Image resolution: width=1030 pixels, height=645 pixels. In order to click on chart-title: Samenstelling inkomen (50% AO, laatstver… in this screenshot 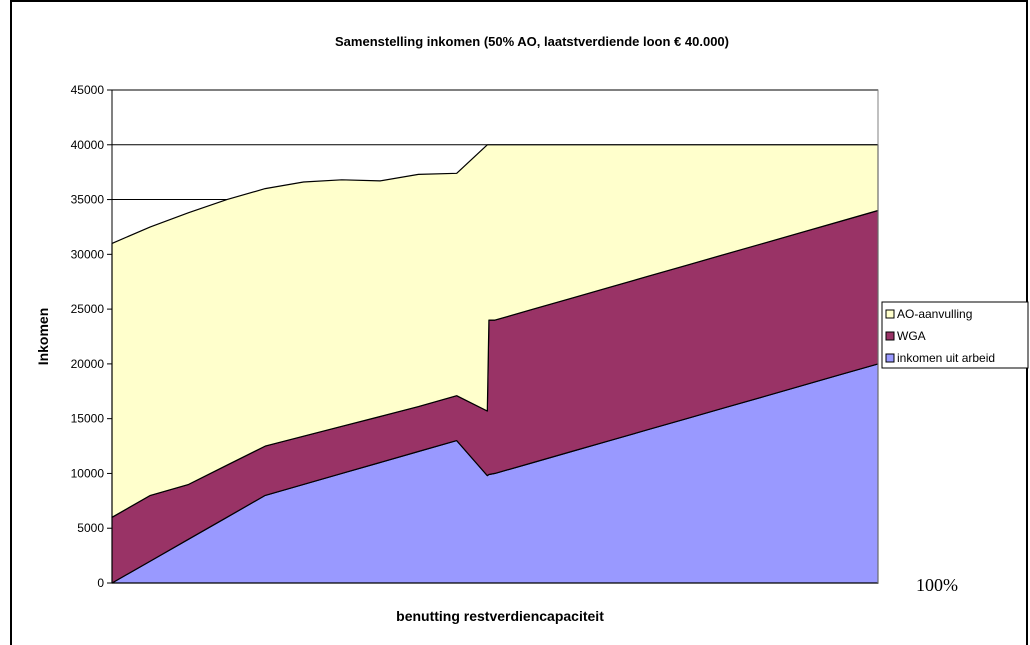, I will do `click(532, 41)`.